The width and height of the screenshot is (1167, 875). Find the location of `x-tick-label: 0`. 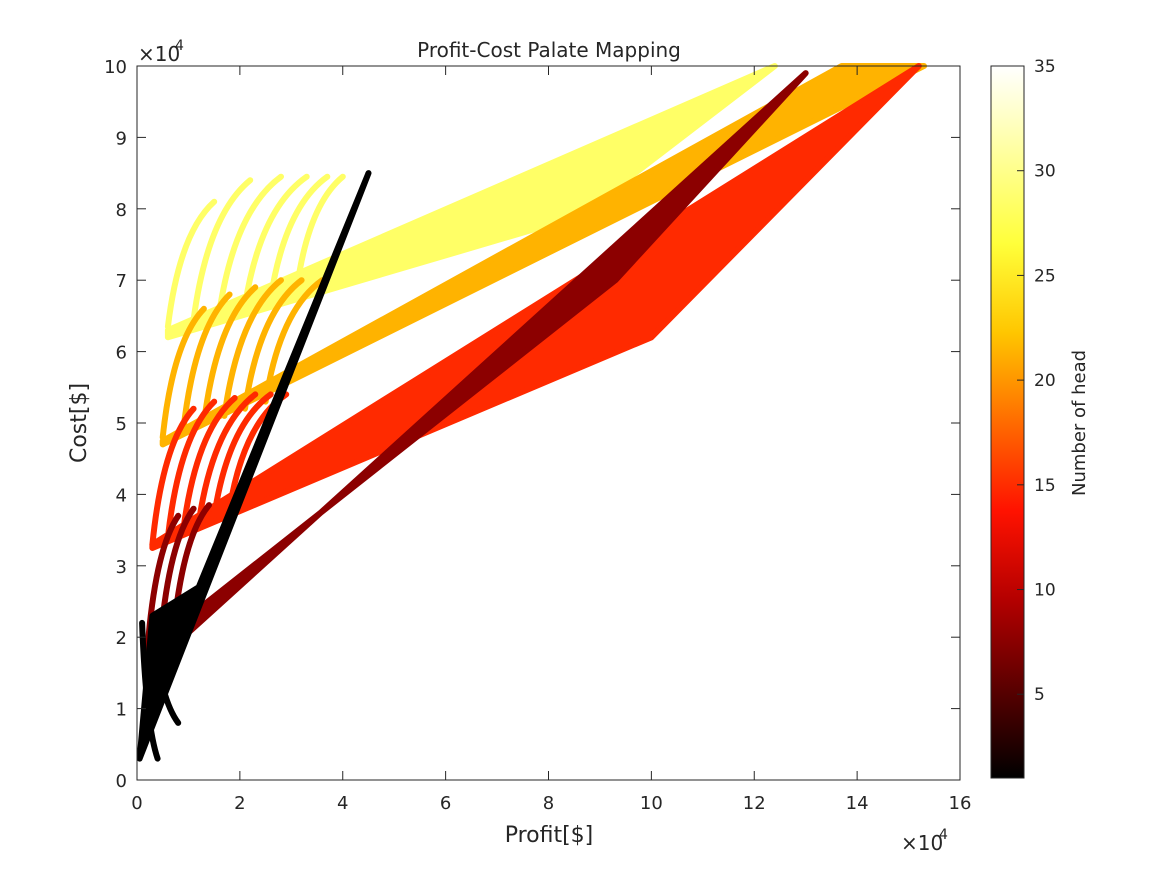

x-tick-label: 0 is located at coordinates (136, 803).